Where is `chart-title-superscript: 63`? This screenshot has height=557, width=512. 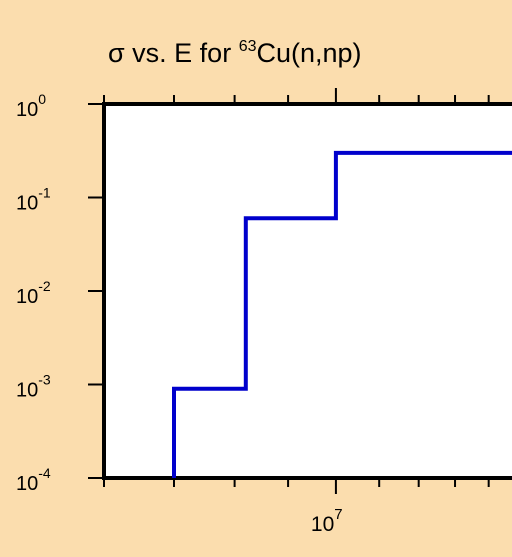 chart-title-superscript: 63 is located at coordinates (248, 46).